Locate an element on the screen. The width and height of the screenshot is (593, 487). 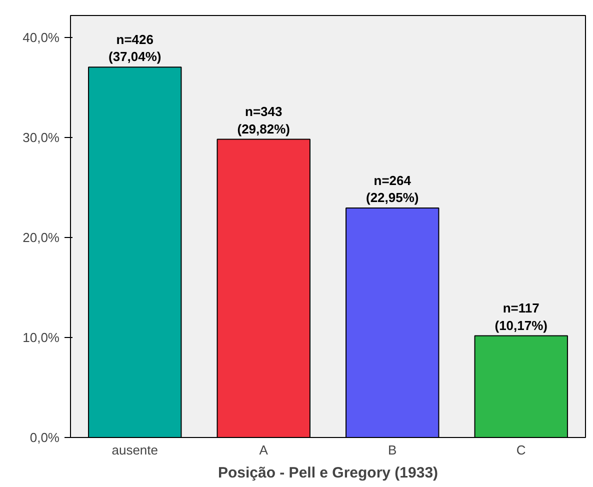
x-tick-label: B is located at coordinates (392, 450).